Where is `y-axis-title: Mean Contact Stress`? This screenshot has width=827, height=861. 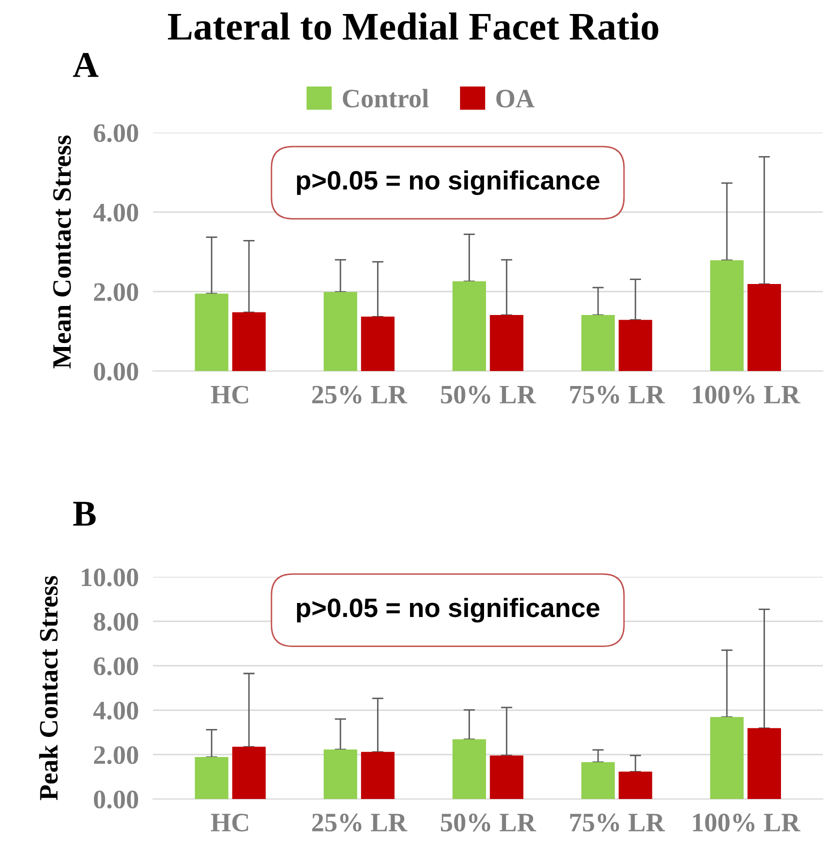 y-axis-title: Mean Contact Stress is located at coordinates (62, 251).